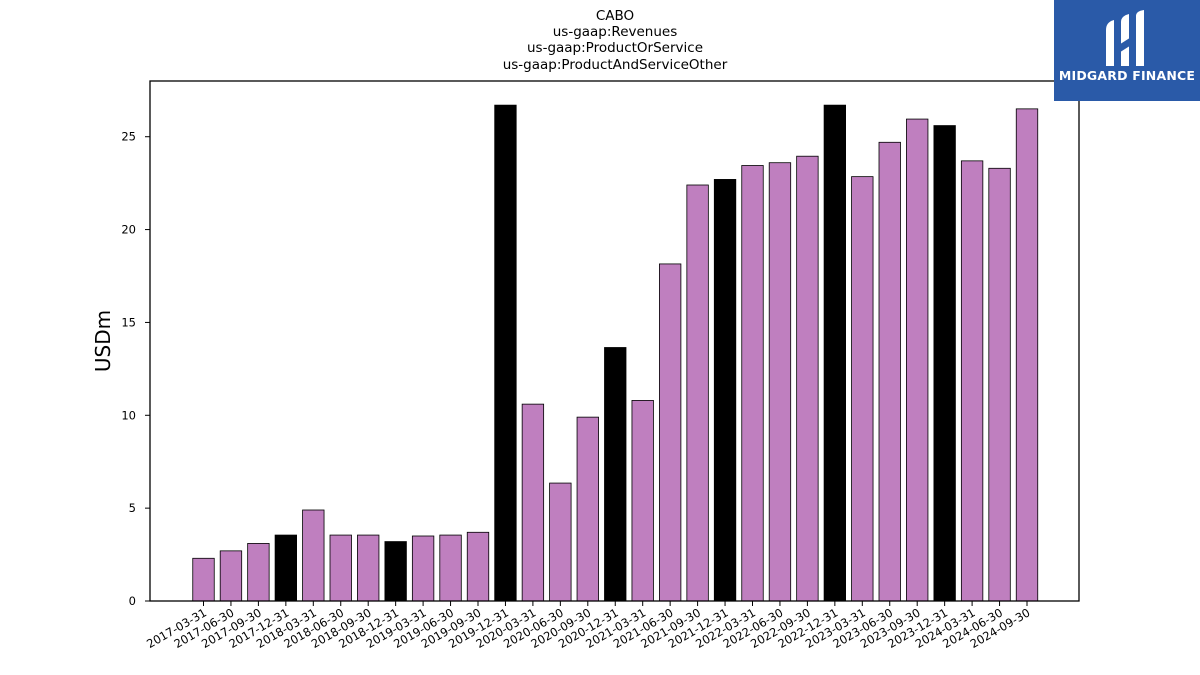 The width and height of the screenshot is (1200, 675). What do you see at coordinates (615, 65) in the screenshot?
I see `chart-title-line: us-gaap:ProductAndServiceOther` at bounding box center [615, 65].